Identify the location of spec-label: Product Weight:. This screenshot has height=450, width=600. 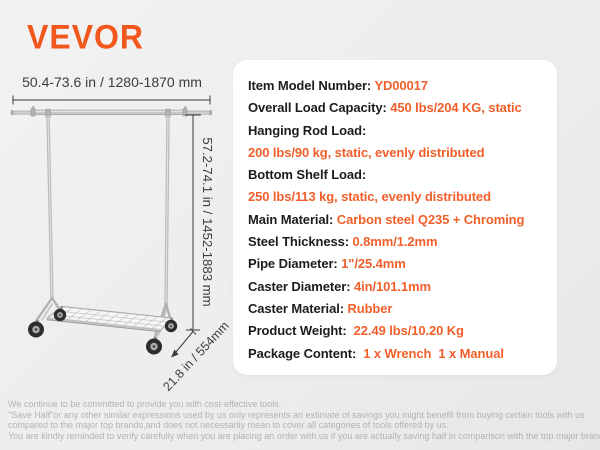
(301, 331).